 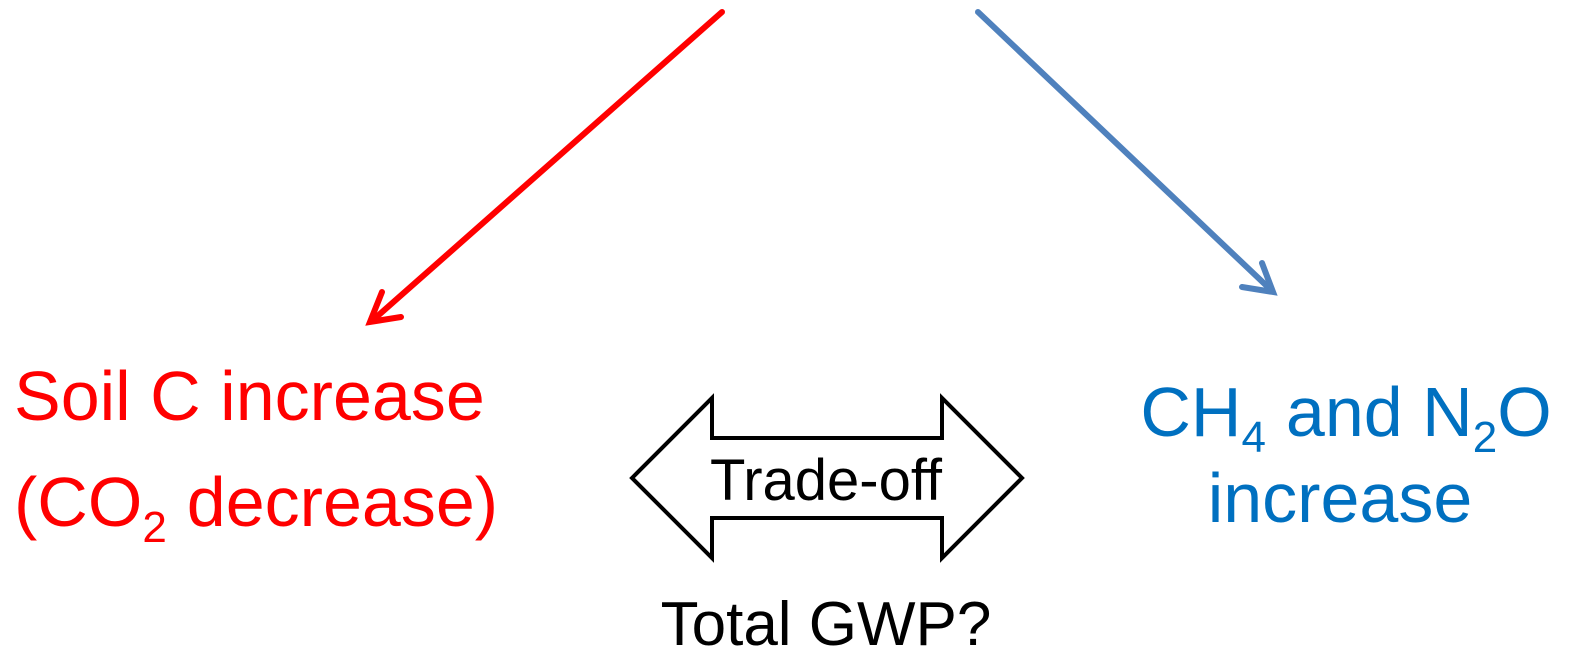 I want to click on right-line2: increase, so click(x=1340, y=498).